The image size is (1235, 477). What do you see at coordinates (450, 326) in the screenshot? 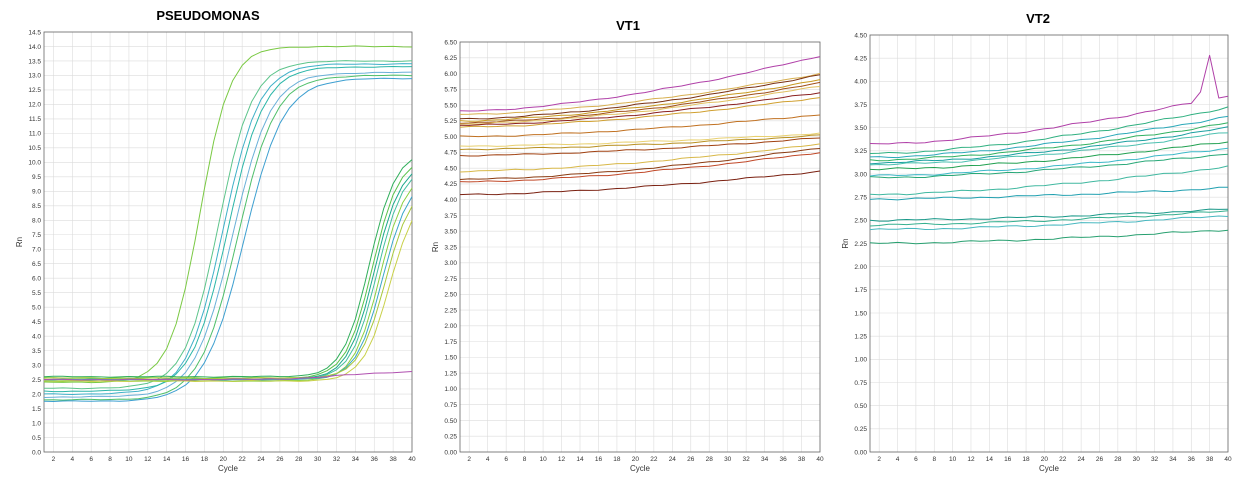
I see `y-tick-label: 2.00` at bounding box center [450, 326].